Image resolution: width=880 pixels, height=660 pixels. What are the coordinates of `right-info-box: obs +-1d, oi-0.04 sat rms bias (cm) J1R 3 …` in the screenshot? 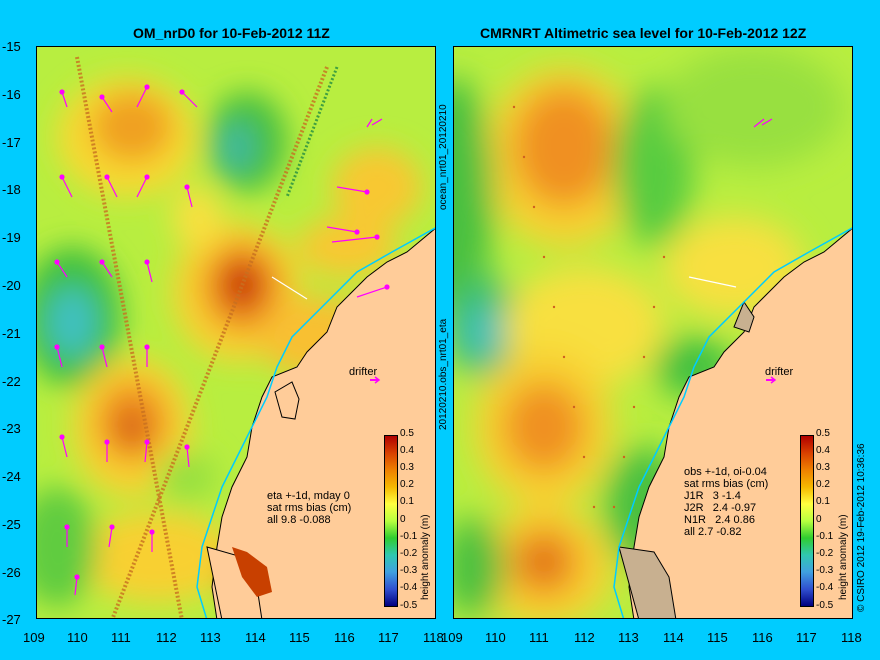 It's located at (726, 502).